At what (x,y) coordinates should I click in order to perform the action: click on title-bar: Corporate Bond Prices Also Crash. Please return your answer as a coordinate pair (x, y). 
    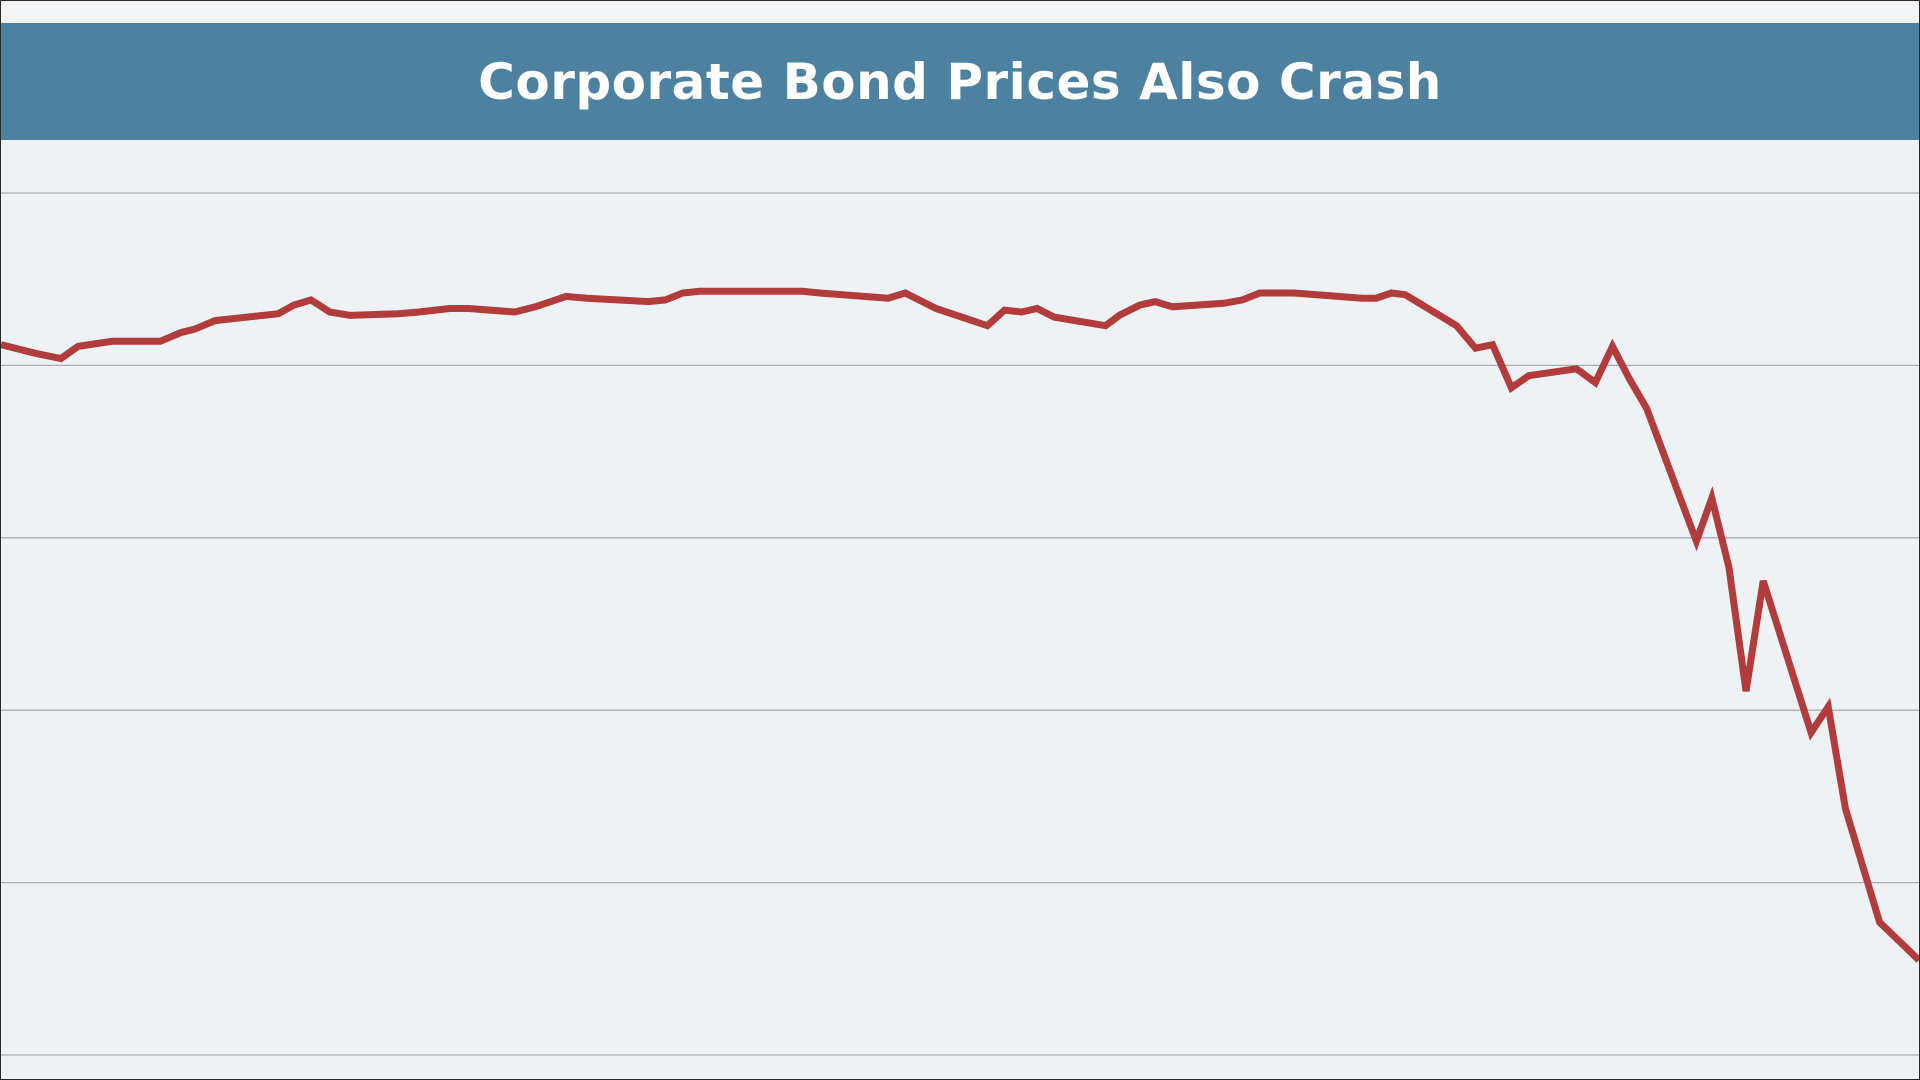
    Looking at the image, I should click on (960, 81).